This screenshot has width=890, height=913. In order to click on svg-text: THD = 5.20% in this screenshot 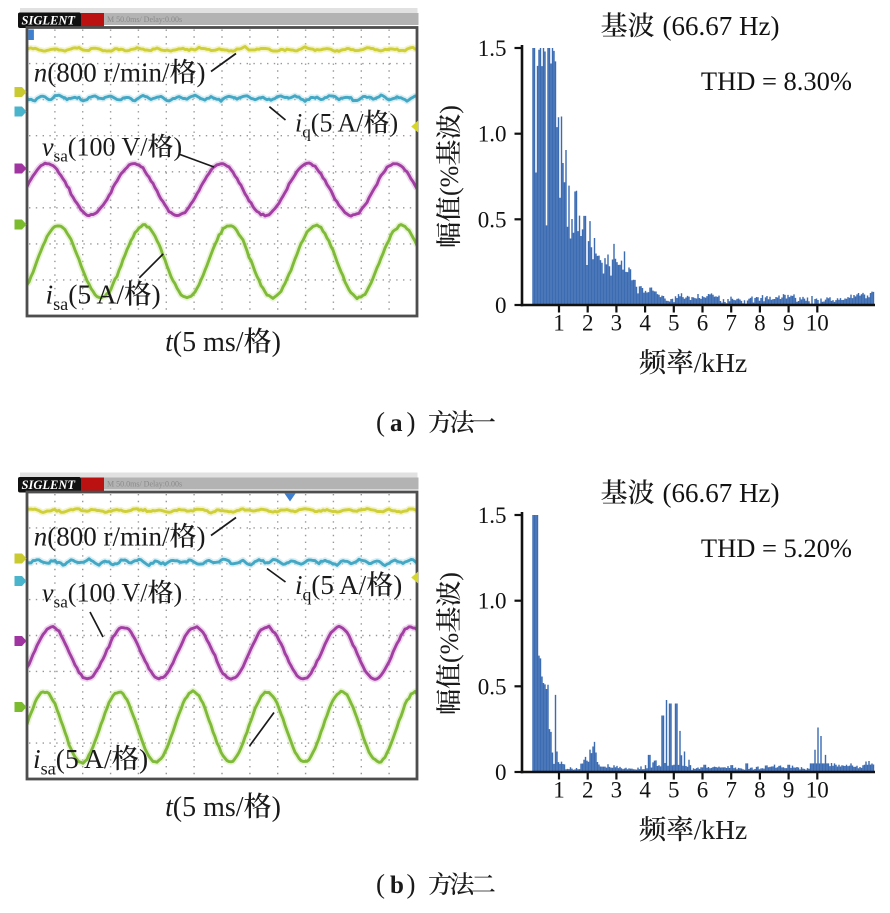, I will do `click(776, 548)`.